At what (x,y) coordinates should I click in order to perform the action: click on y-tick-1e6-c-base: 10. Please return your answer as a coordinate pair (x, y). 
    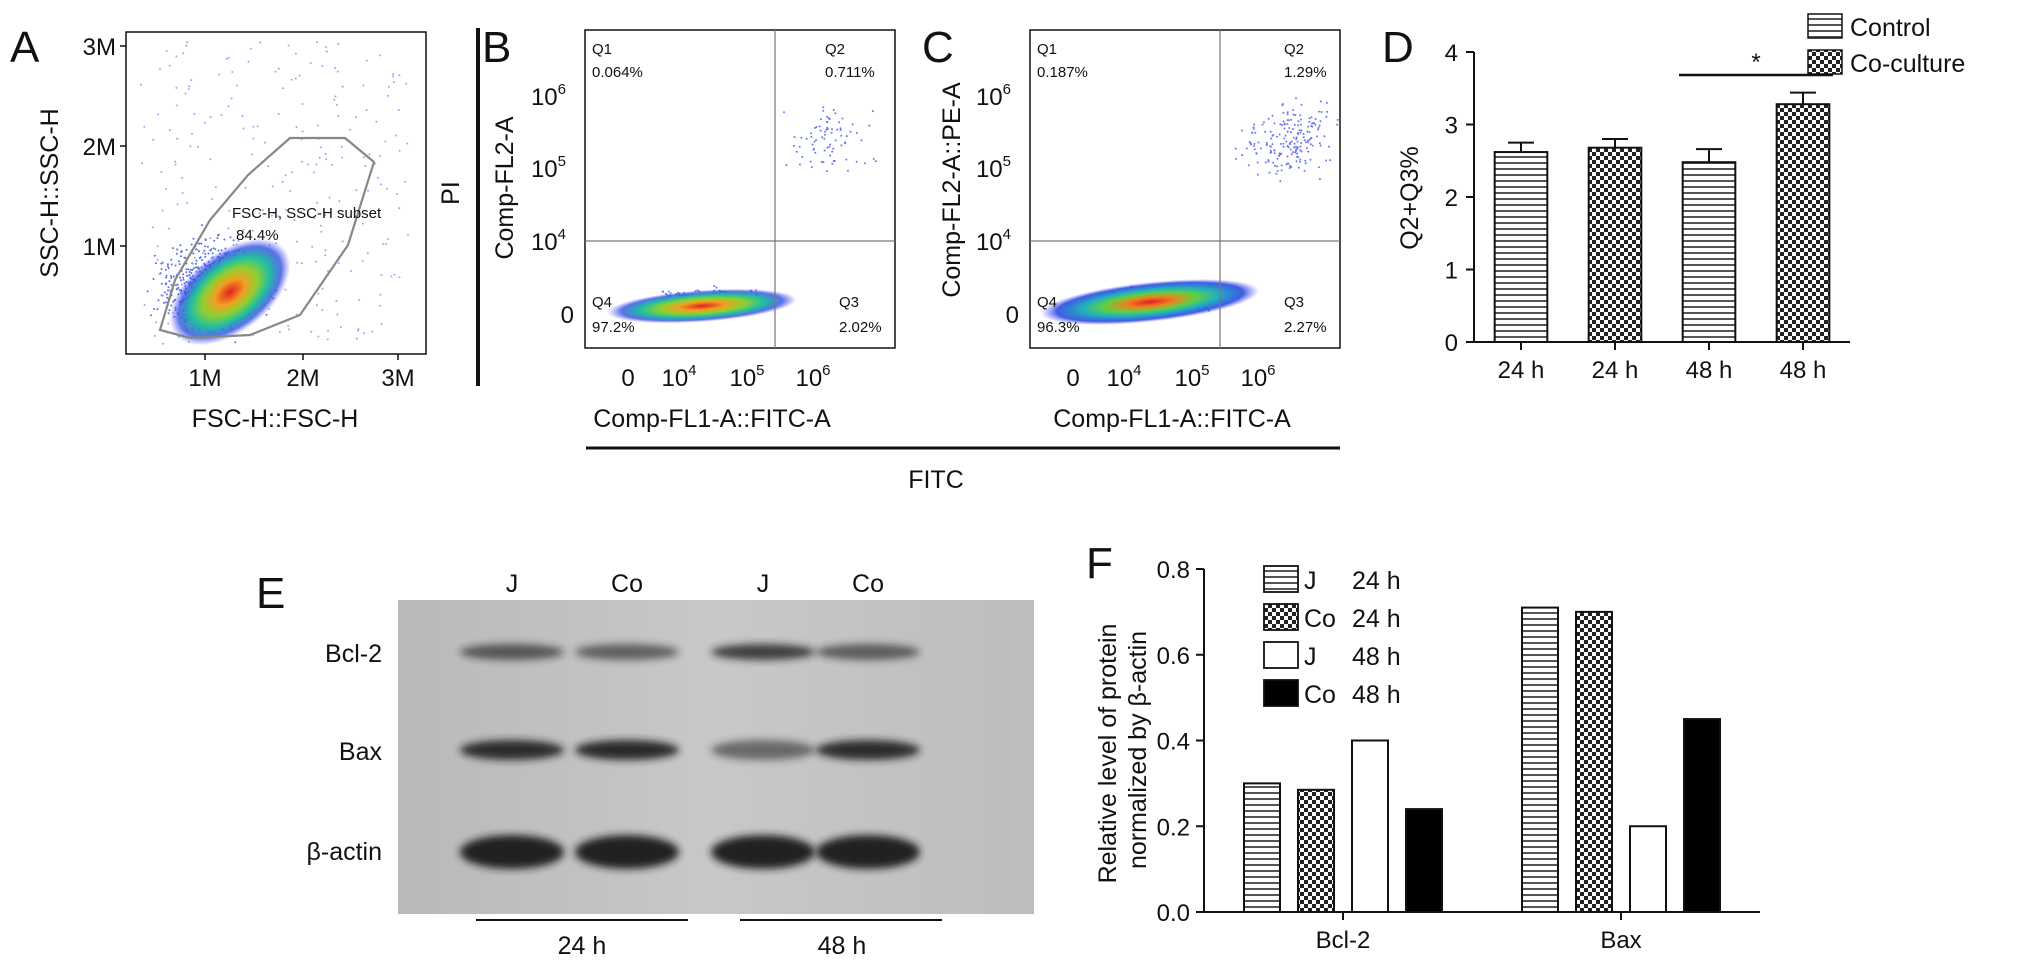
    Looking at the image, I should click on (989, 97).